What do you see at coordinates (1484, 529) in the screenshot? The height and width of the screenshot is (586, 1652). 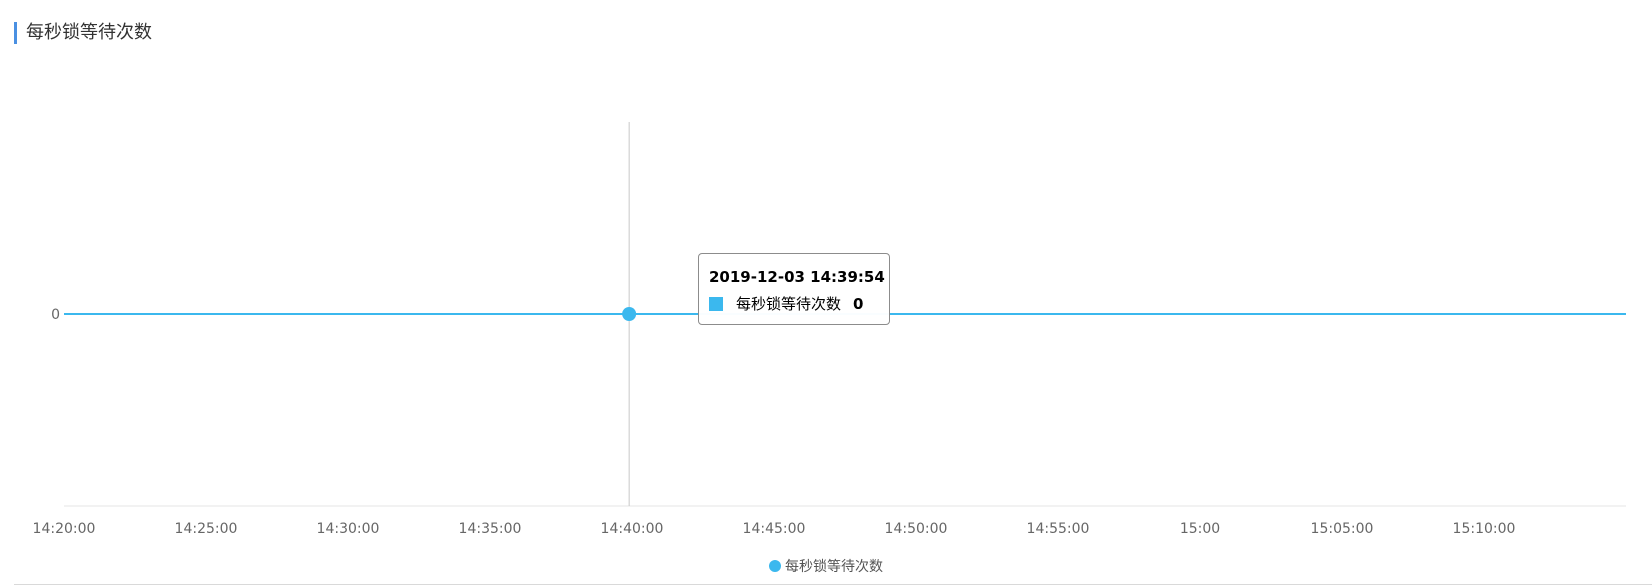 I see `x-tick-label: 15:10:00` at bounding box center [1484, 529].